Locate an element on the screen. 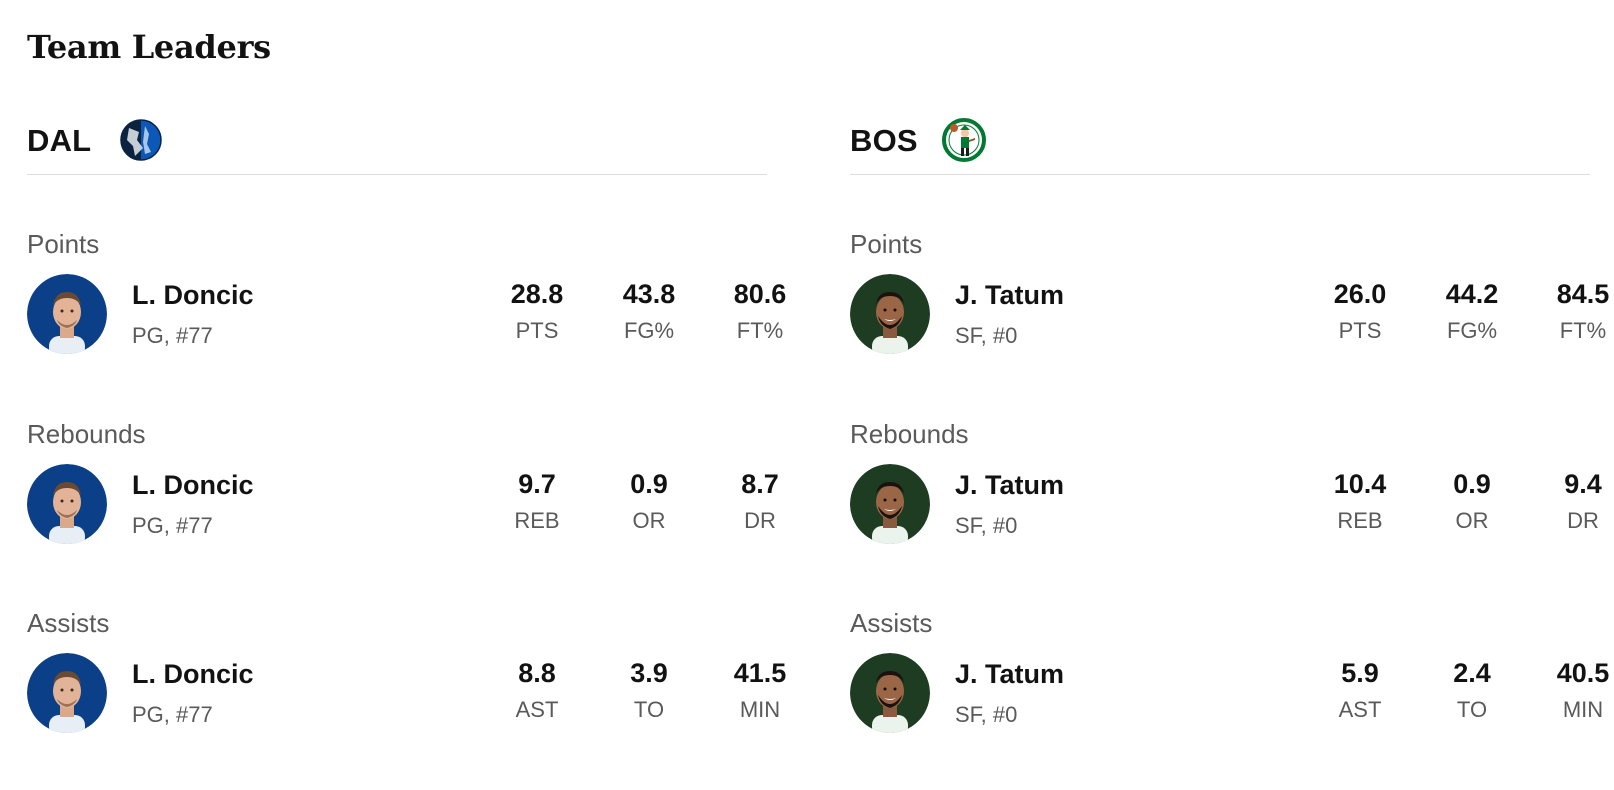 The height and width of the screenshot is (790, 1614). stat-value: 2.4 is located at coordinates (1472, 673).